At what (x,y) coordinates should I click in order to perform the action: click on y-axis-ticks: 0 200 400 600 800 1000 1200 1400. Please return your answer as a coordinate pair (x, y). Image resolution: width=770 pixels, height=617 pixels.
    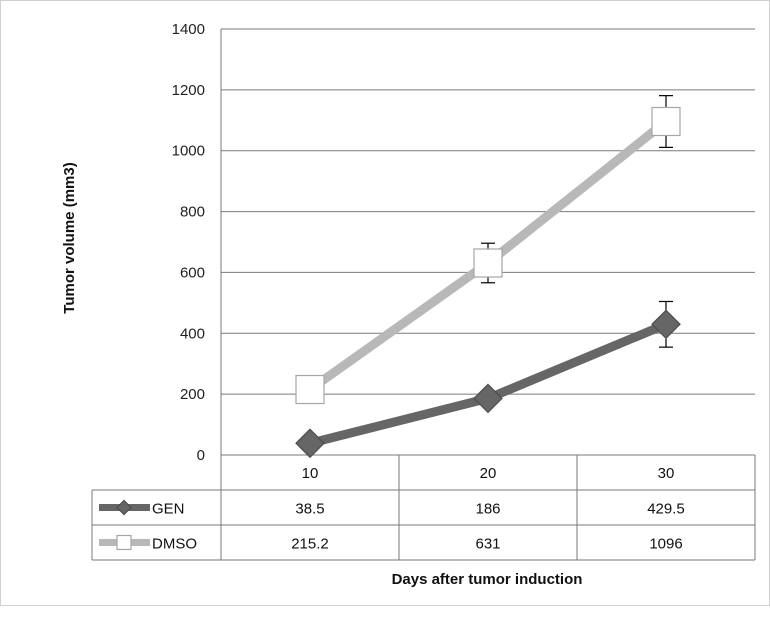
    Looking at the image, I should click on (188, 242).